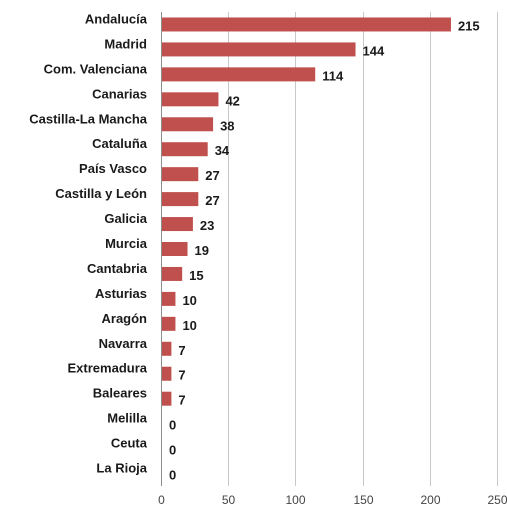 This screenshot has width=507, height=510. What do you see at coordinates (125, 43) in the screenshot?
I see `category-label: Madrid` at bounding box center [125, 43].